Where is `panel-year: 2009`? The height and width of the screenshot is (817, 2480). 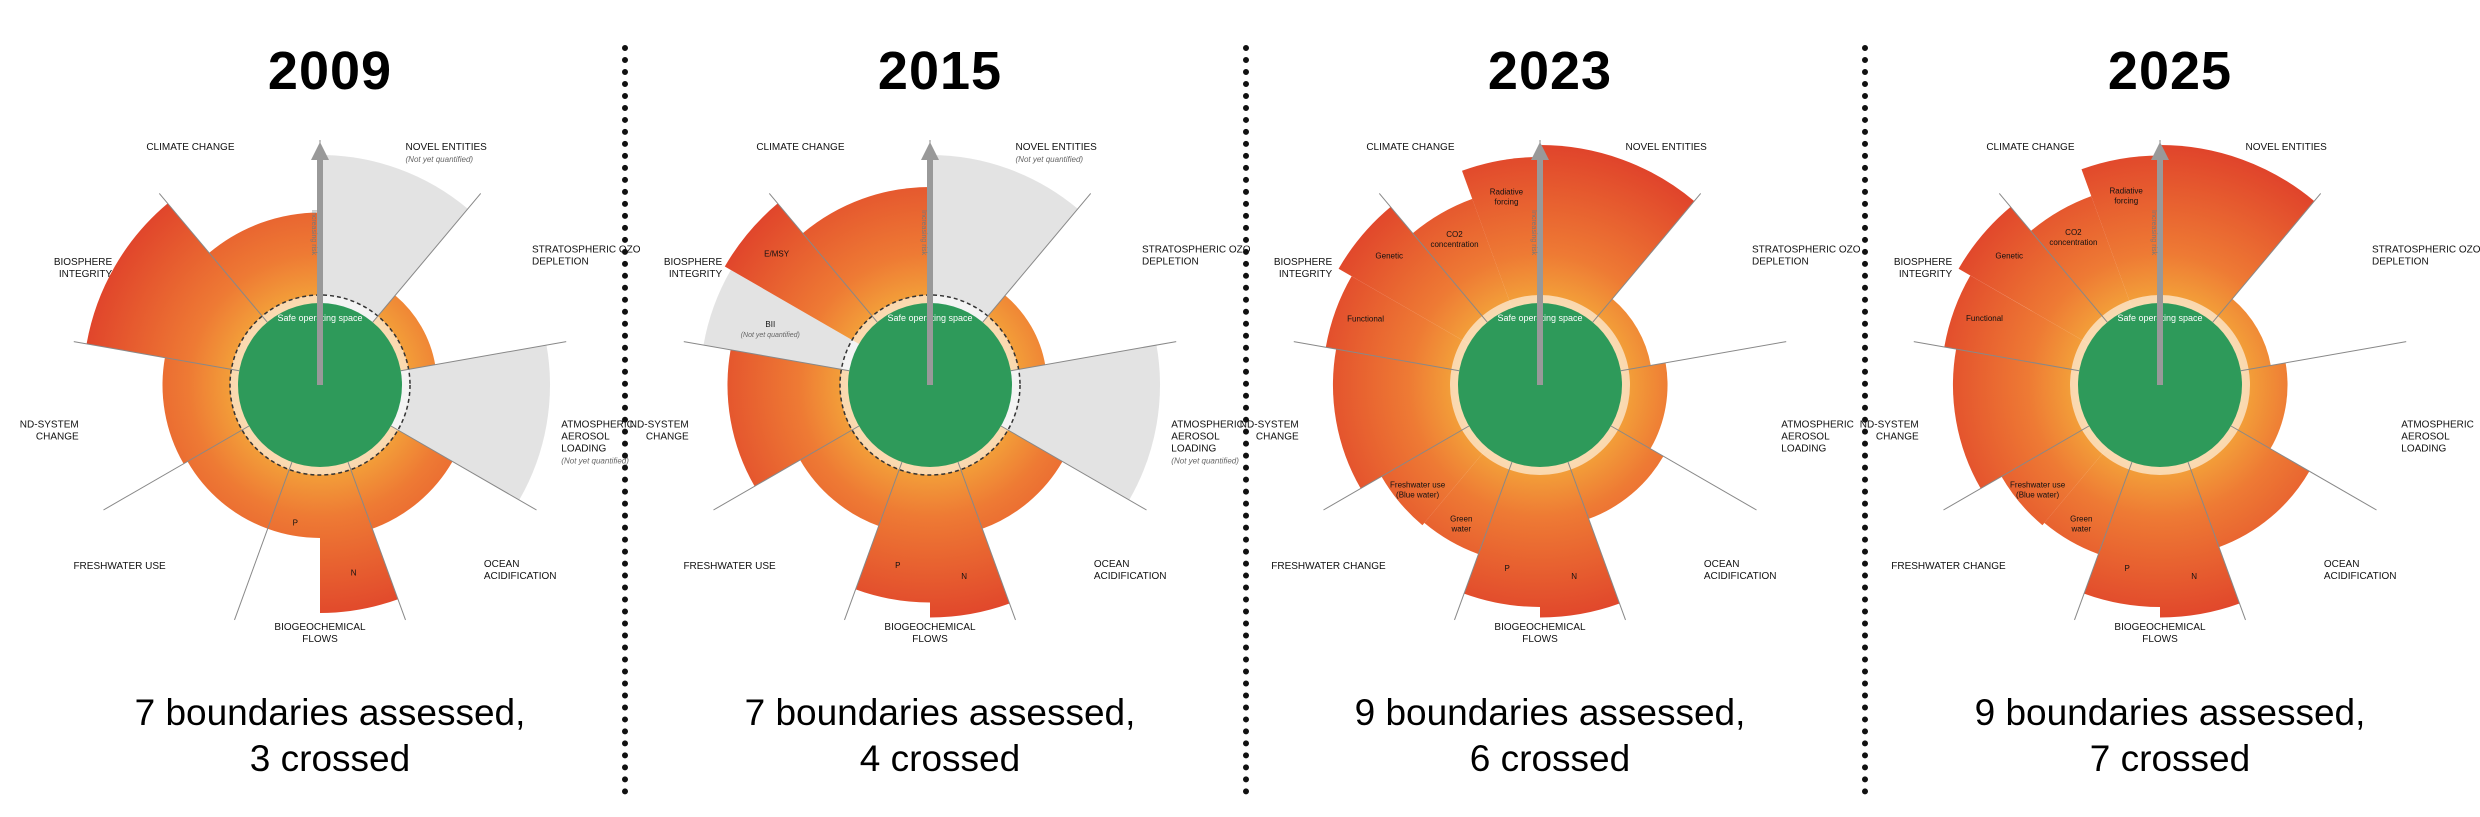 panel-year: 2009 is located at coordinates (330, 71).